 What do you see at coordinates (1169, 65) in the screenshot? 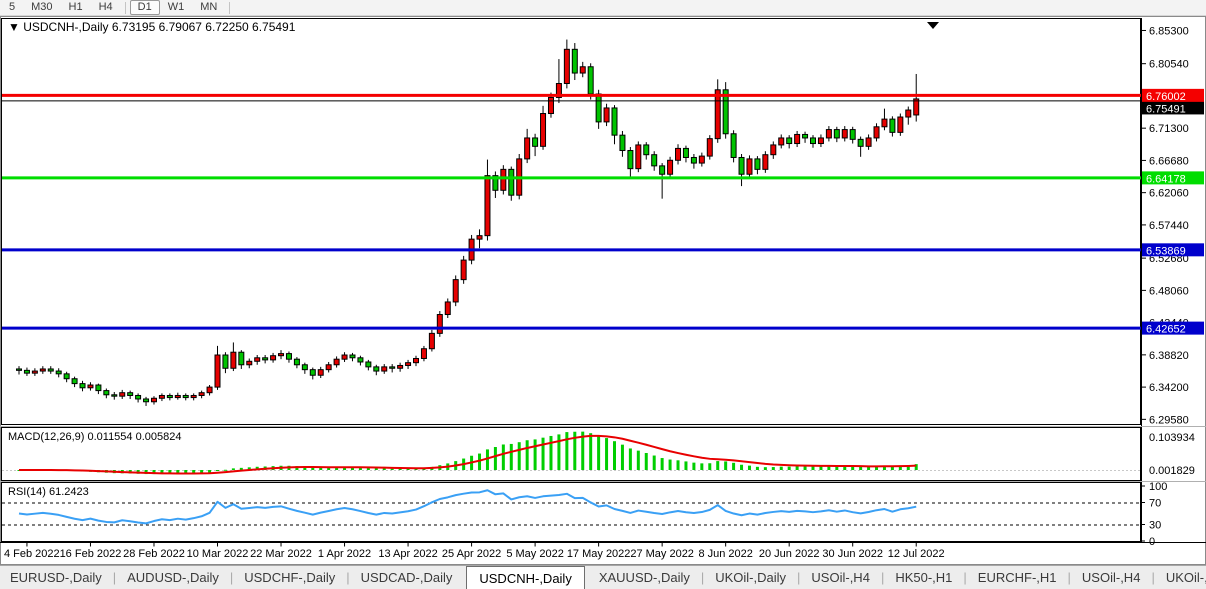
I see `price-axis-label: 6.80540` at bounding box center [1169, 65].